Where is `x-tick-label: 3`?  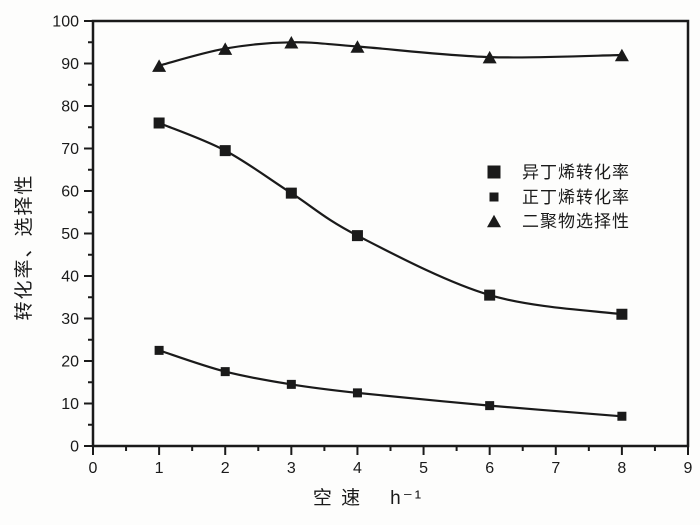
x-tick-label: 3 is located at coordinates (291, 468).